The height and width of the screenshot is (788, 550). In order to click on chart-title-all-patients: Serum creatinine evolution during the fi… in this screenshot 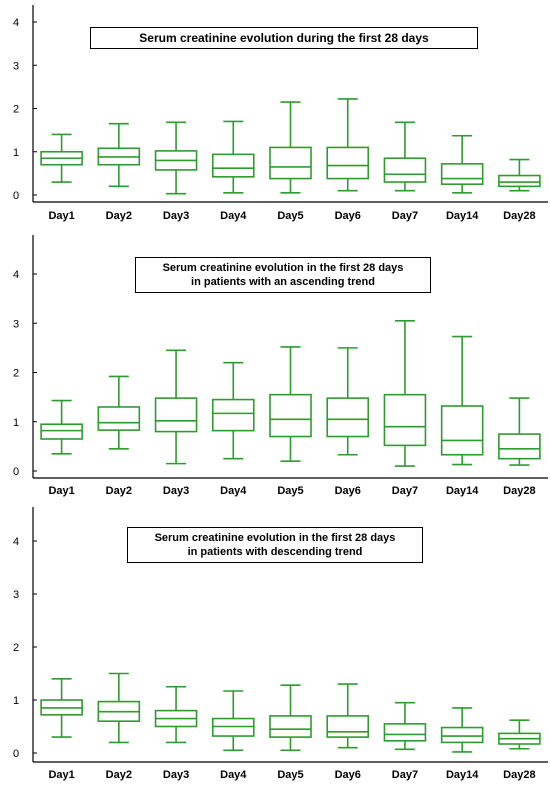, I will do `click(284, 38)`.